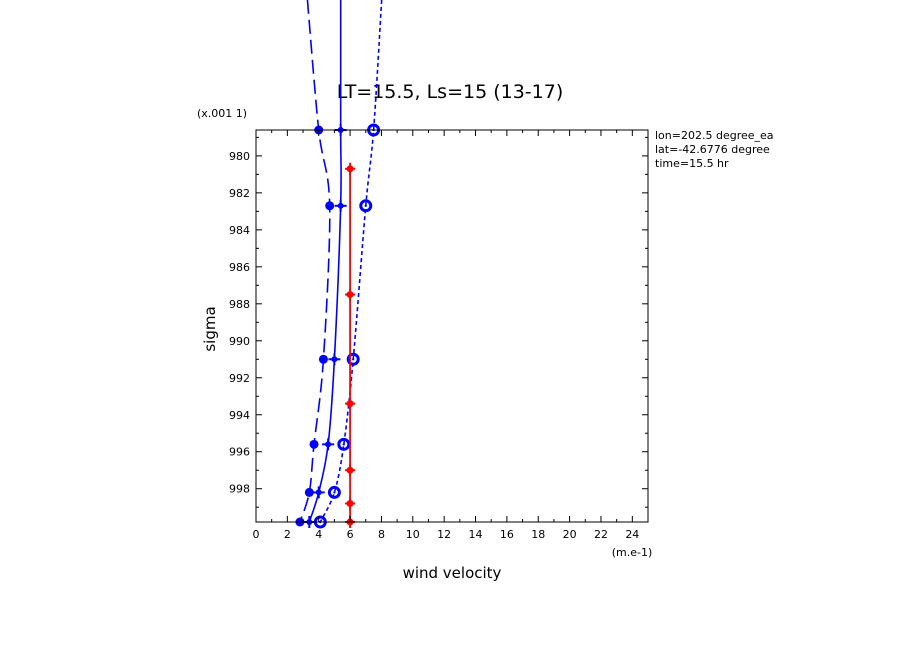  Describe the element at coordinates (222, 113) in the screenshot. I see `y-unit-label: (x.001 1)` at that location.